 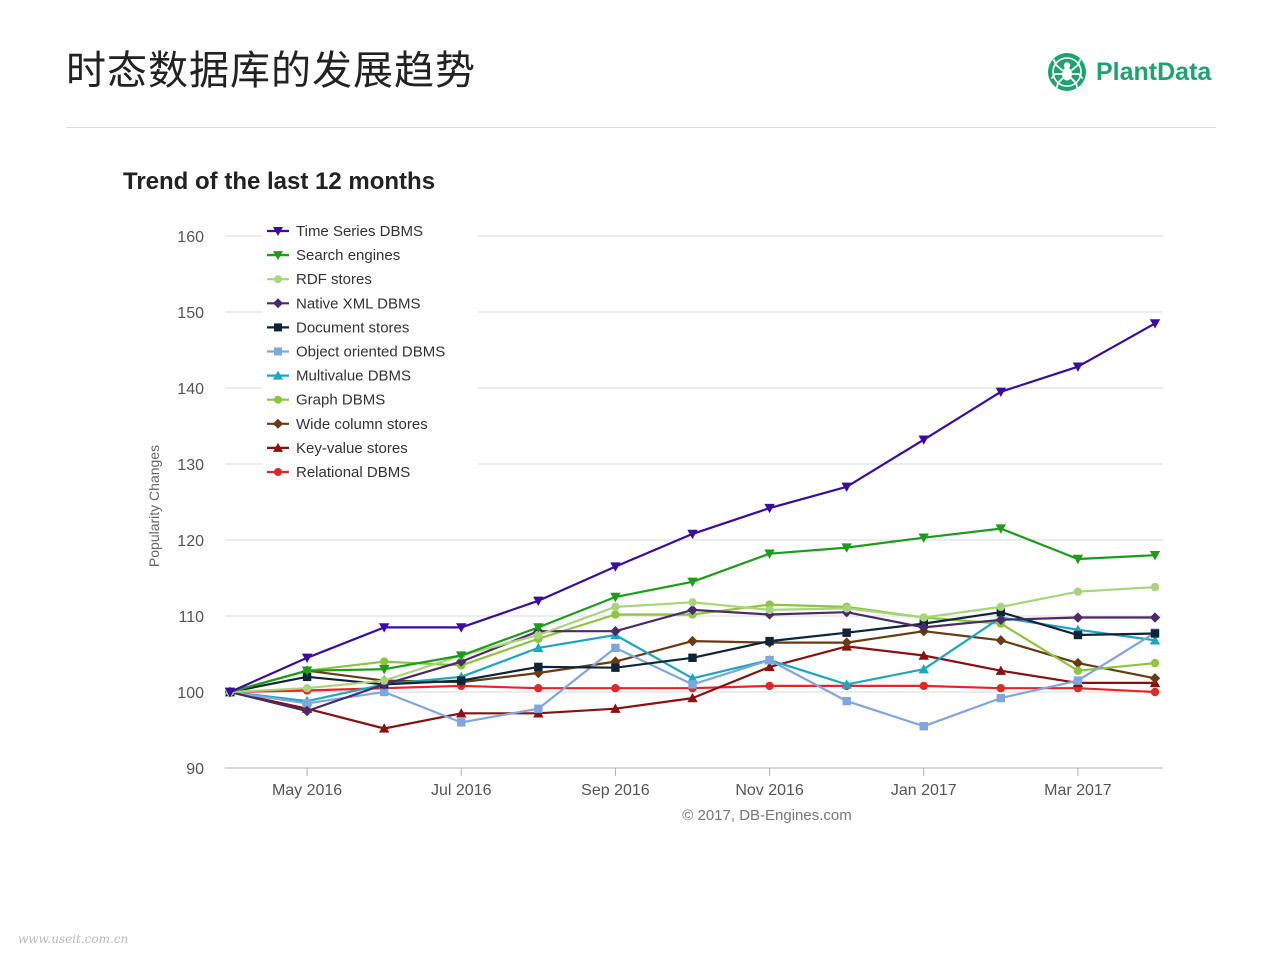 What do you see at coordinates (766, 815) in the screenshot?
I see `chart-credits: © 2017, DB-Engines.com` at bounding box center [766, 815].